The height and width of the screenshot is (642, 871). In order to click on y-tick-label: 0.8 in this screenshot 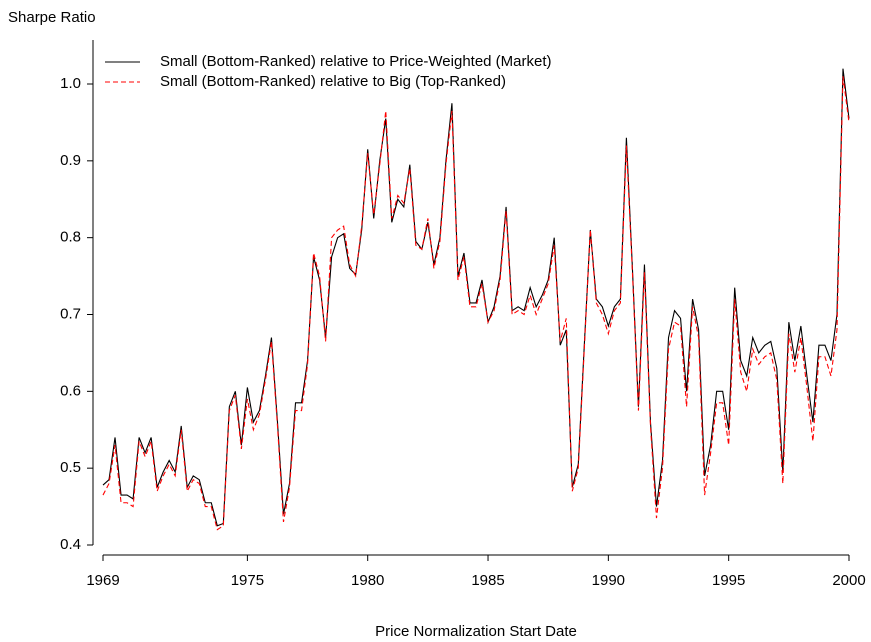, I will do `click(70, 237)`.